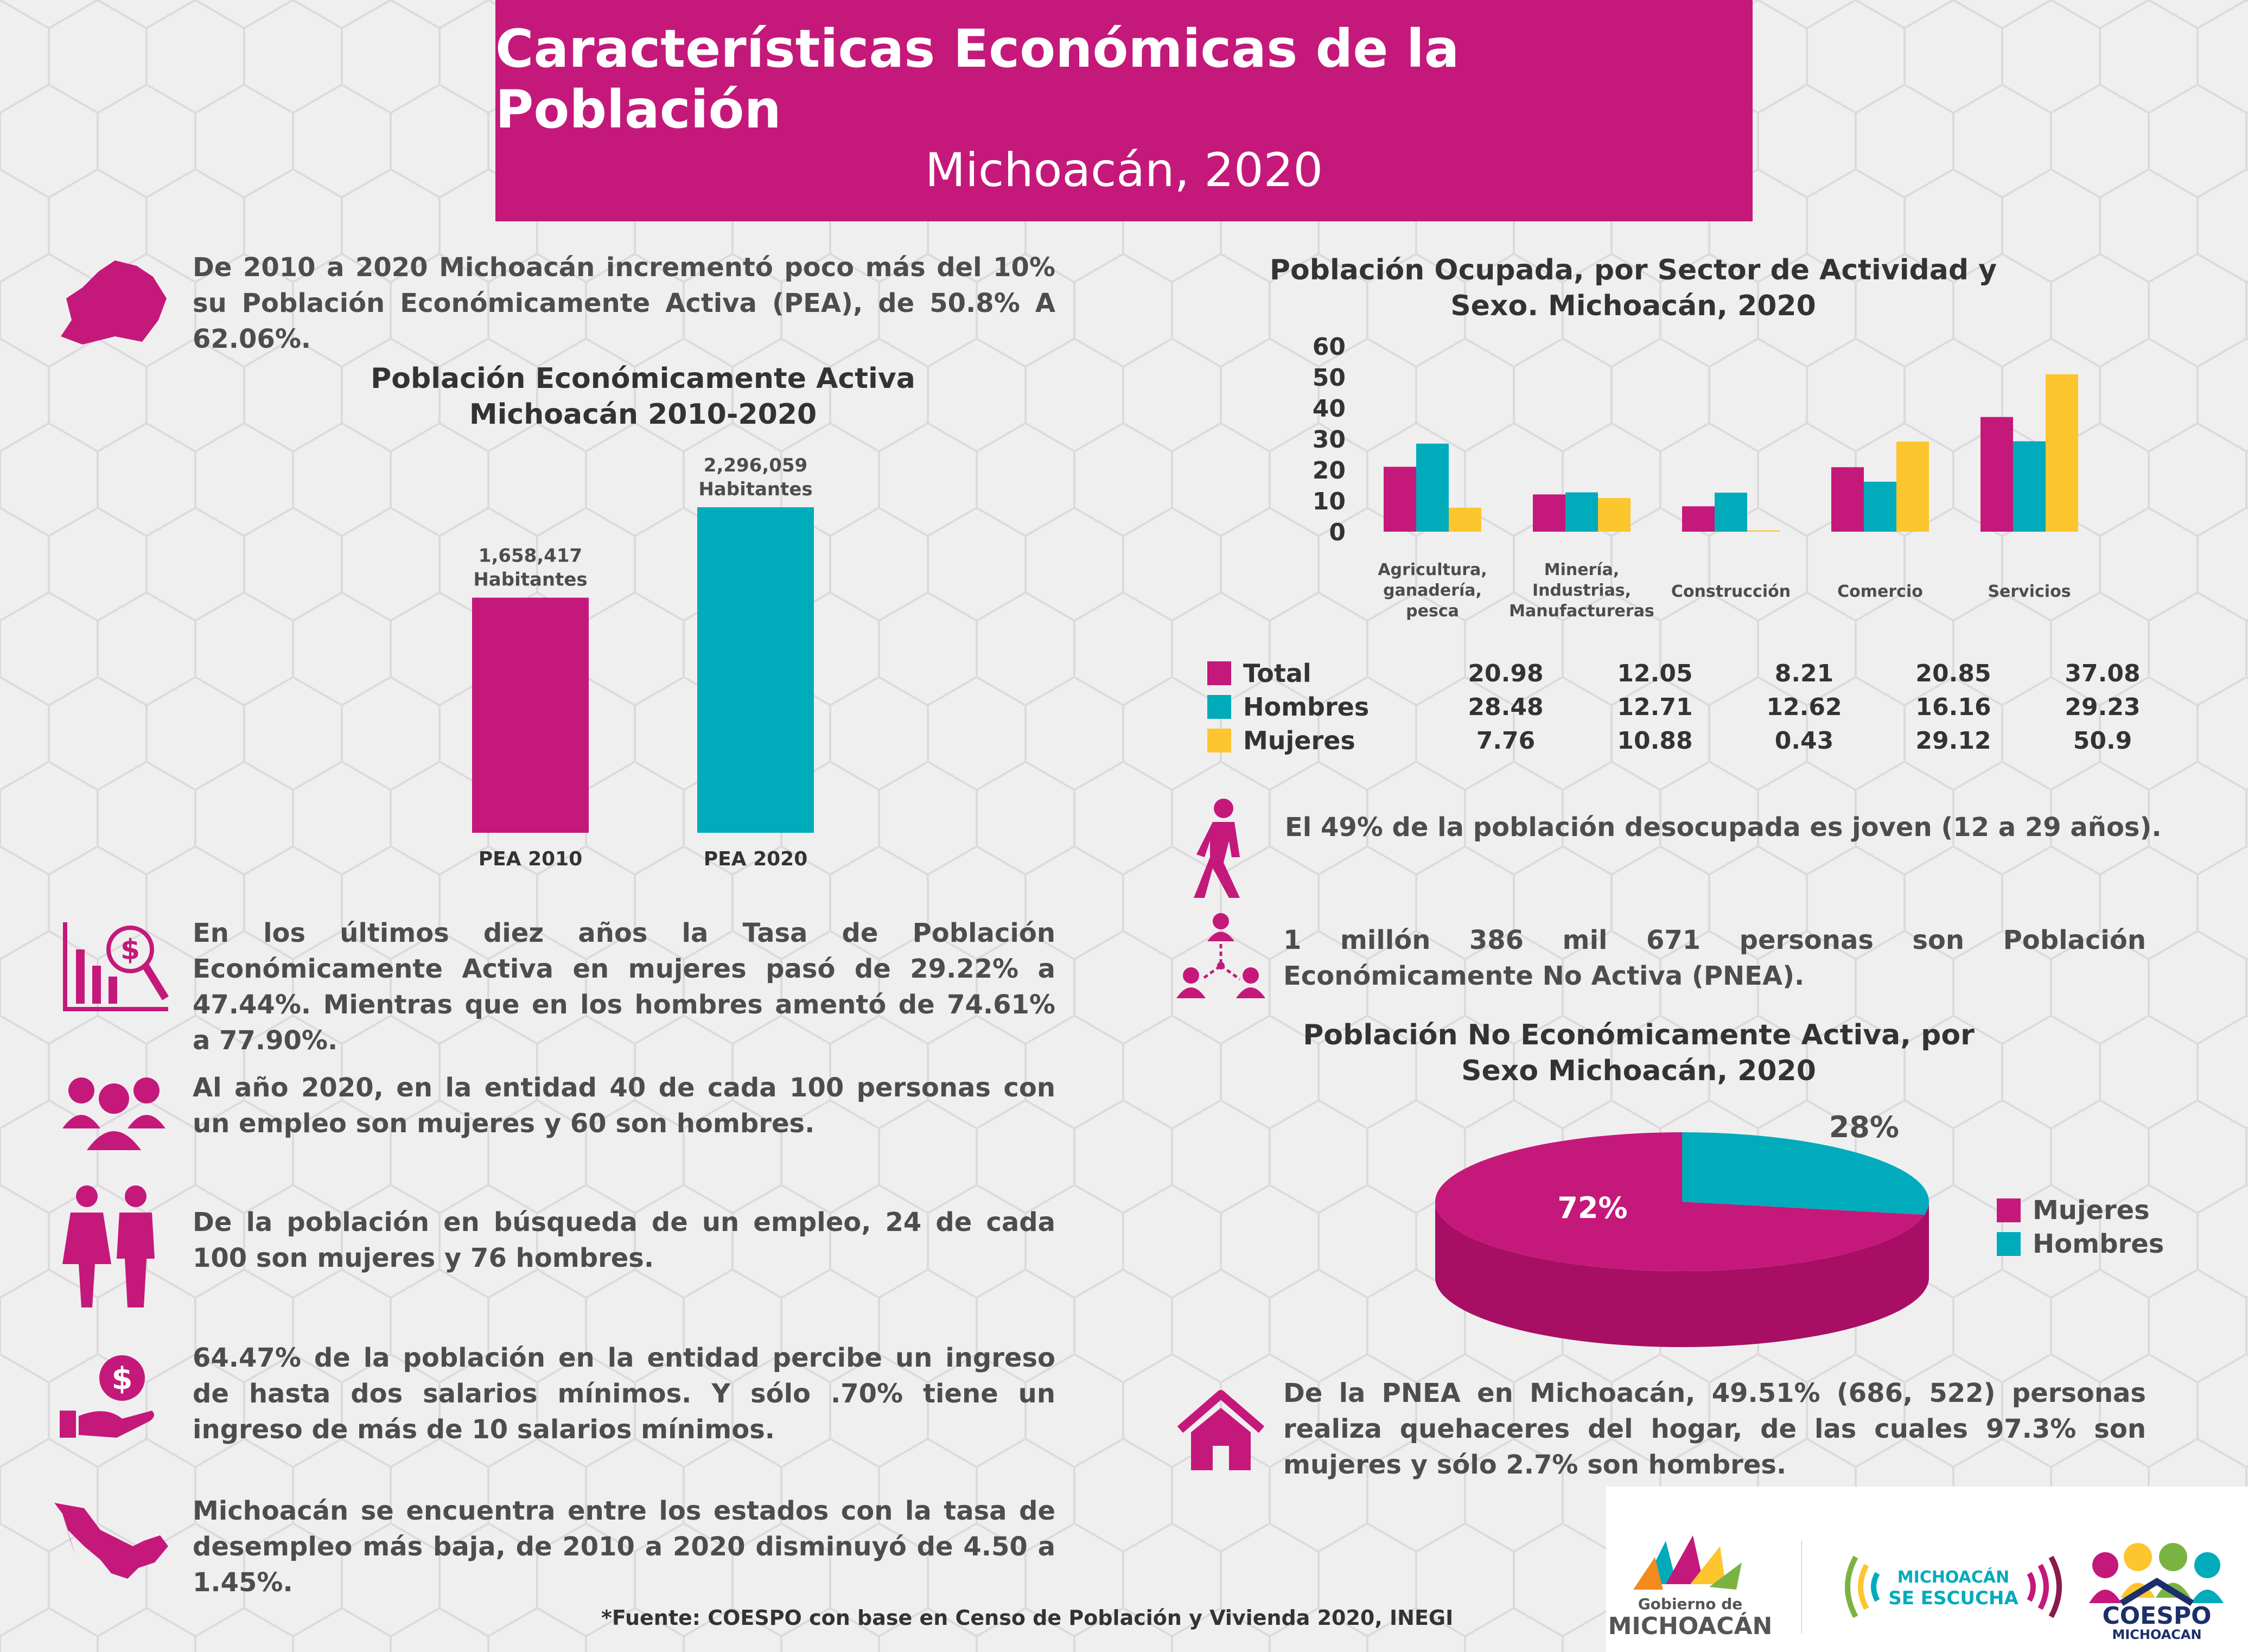  I want to click on y-tick-label: 20, so click(1329, 471).